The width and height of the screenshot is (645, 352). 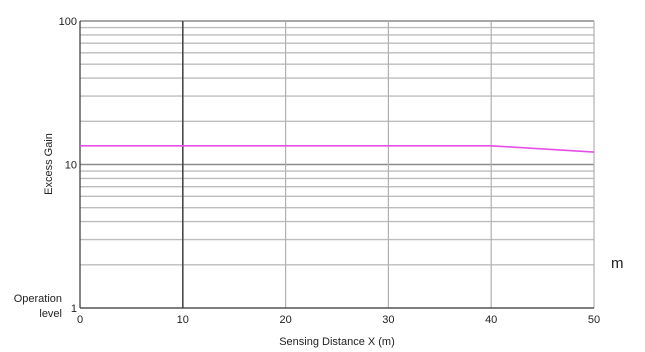 What do you see at coordinates (38, 299) in the screenshot?
I see `operation-level-label-line1: Operation` at bounding box center [38, 299].